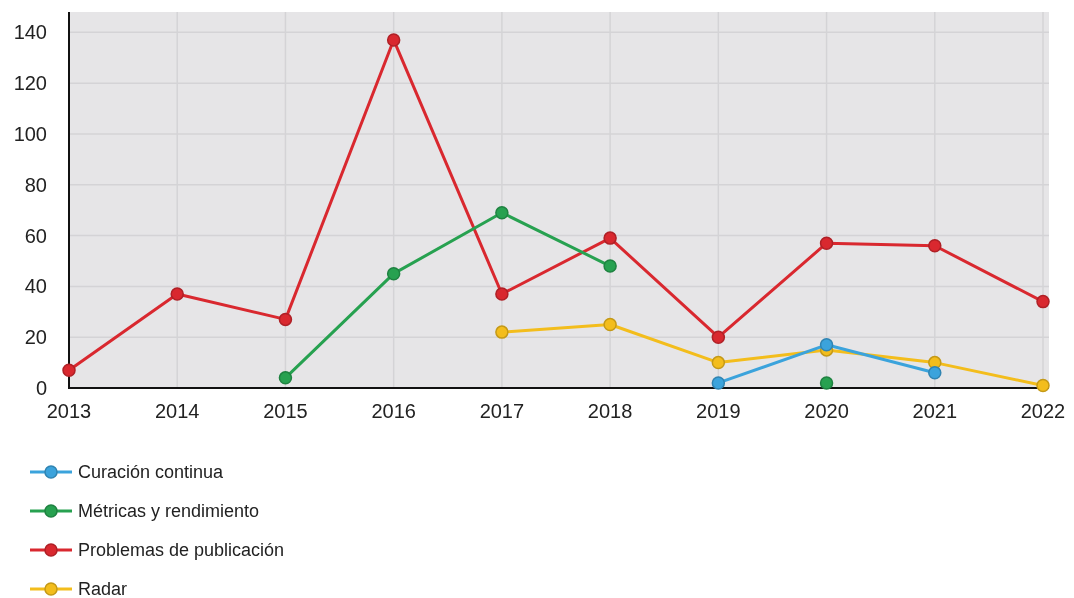 The image size is (1074, 598). Describe the element at coordinates (151, 472) in the screenshot. I see `legend-label: Curación continua` at that location.